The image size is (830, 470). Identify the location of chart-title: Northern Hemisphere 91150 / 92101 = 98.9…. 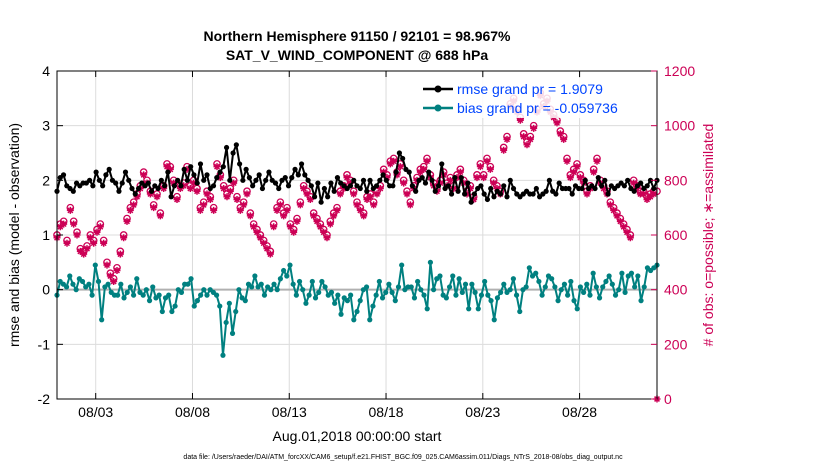
(357, 36).